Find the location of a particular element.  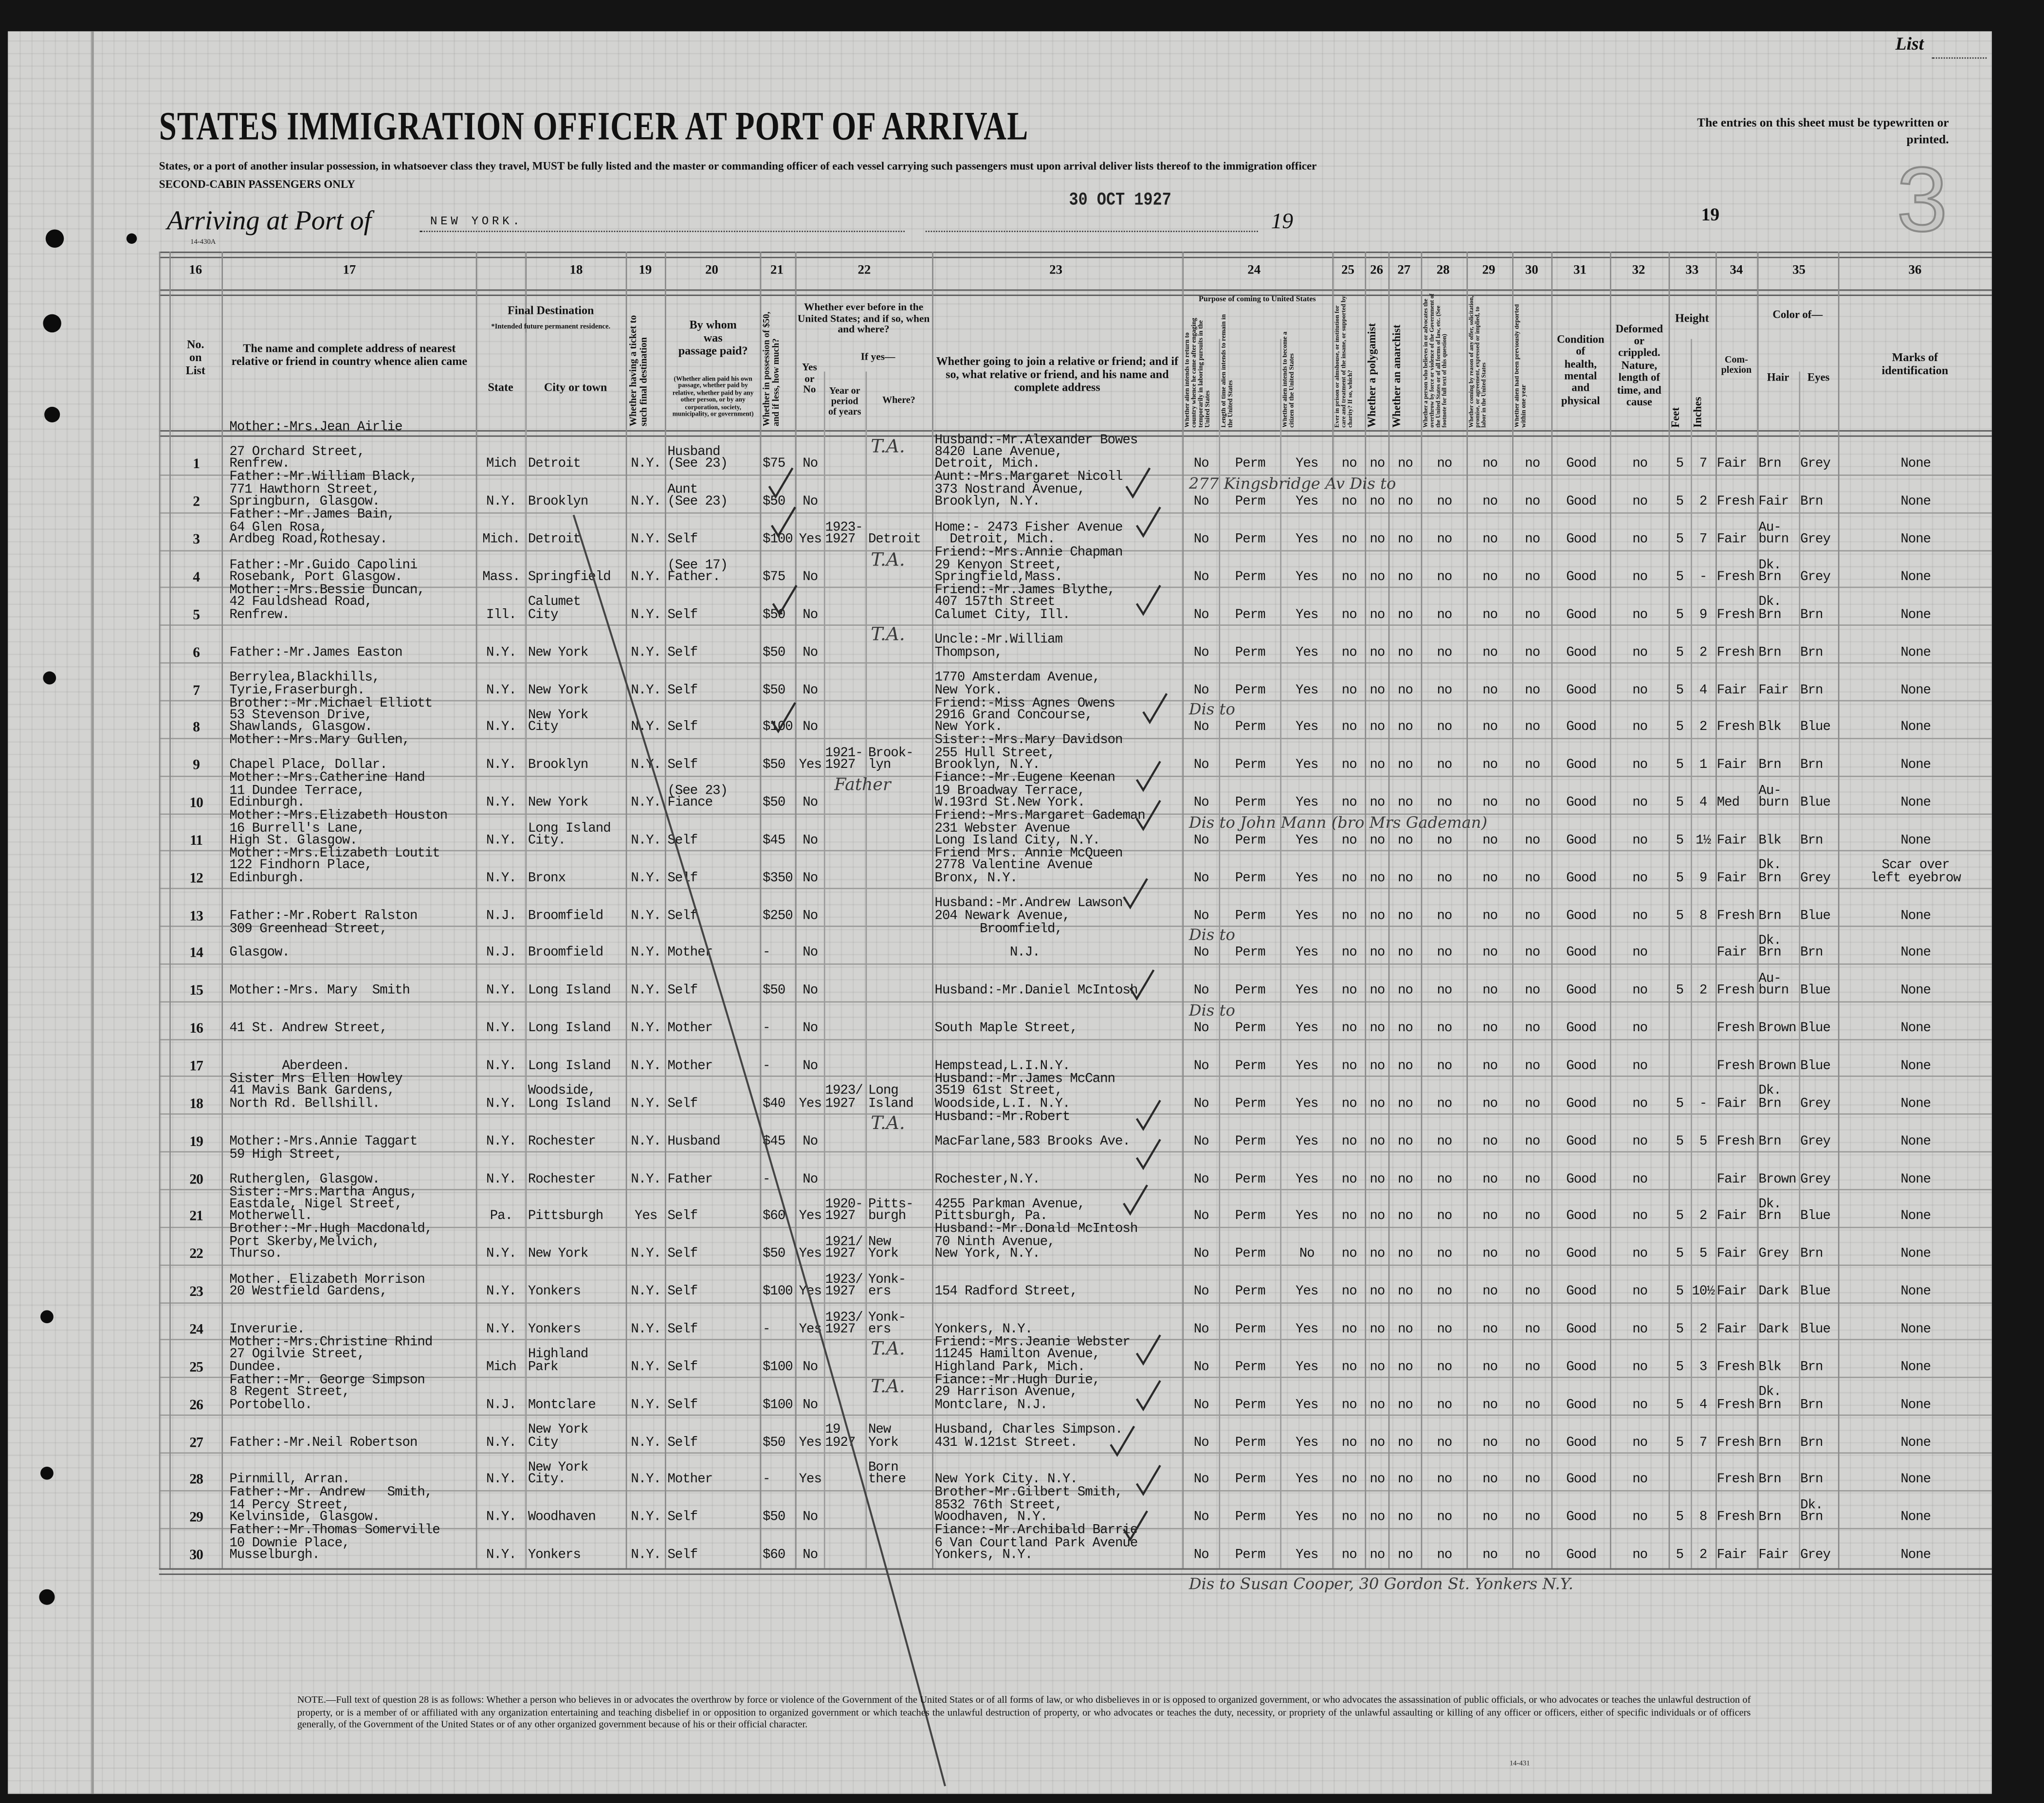

cell-years: 1921- 1927 is located at coordinates (844, 760).